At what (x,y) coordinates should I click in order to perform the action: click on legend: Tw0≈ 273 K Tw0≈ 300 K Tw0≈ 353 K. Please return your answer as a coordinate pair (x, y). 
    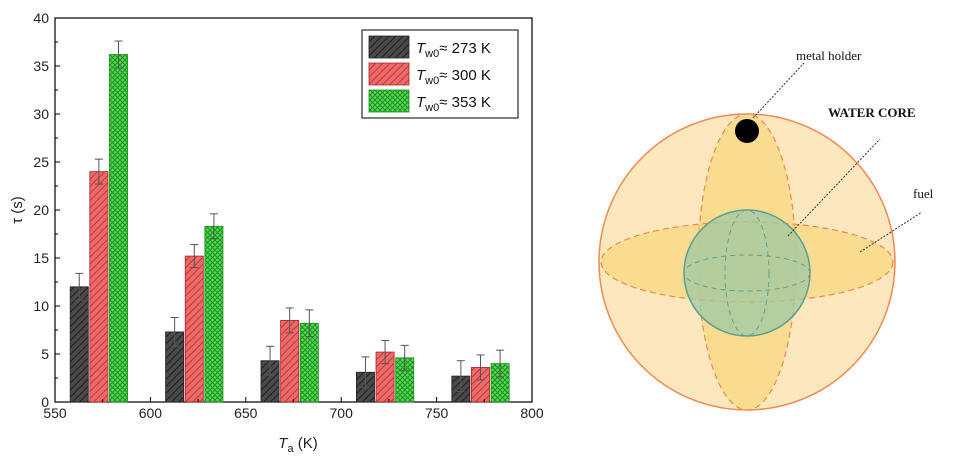
    Looking at the image, I should click on (440, 74).